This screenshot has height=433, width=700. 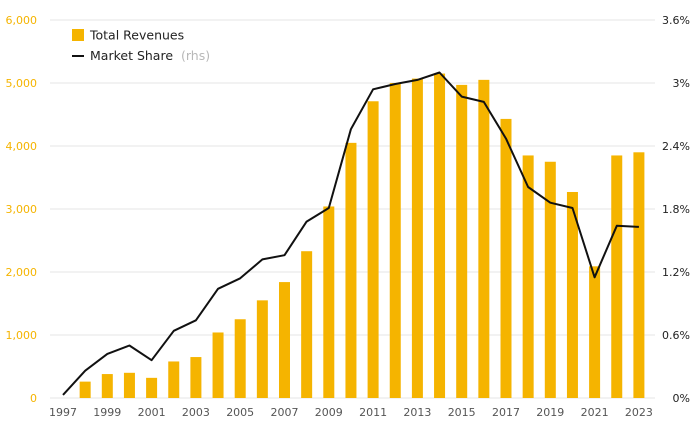 What do you see at coordinates (681, 83) in the screenshot?
I see `right-tick-label: 3%` at bounding box center [681, 83].